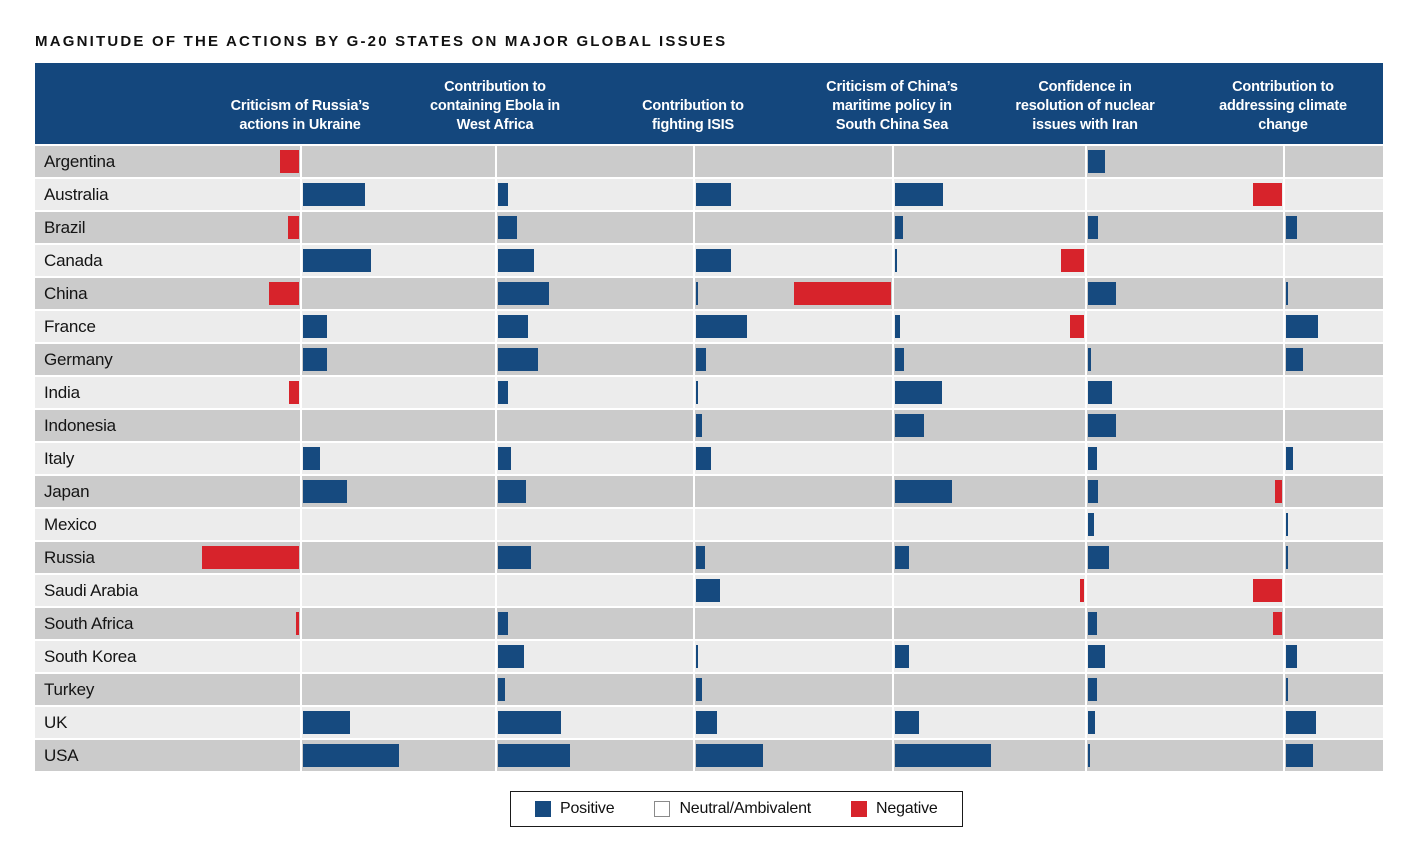 This screenshot has width=1425, height=854. Describe the element at coordinates (907, 808) in the screenshot. I see `legend-label: Negative` at that location.